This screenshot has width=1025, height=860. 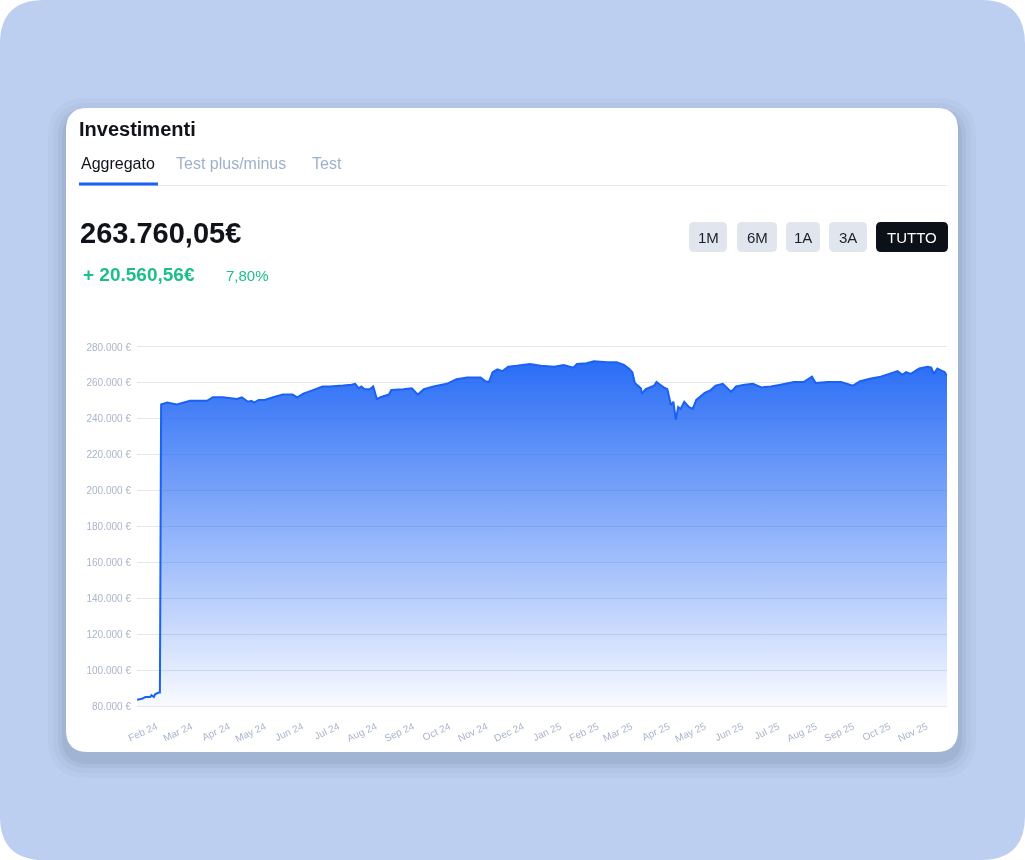 What do you see at coordinates (109, 598) in the screenshot?
I see `y-tick-label: 140.000 €` at bounding box center [109, 598].